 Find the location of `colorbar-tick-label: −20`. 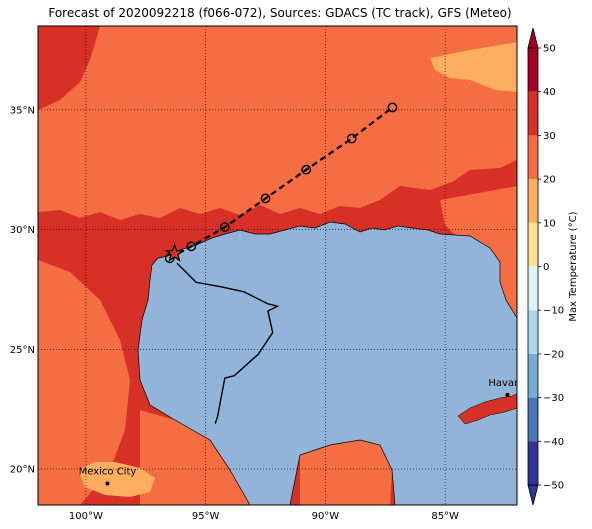

colorbar-tick-label: −20 is located at coordinates (553, 354).